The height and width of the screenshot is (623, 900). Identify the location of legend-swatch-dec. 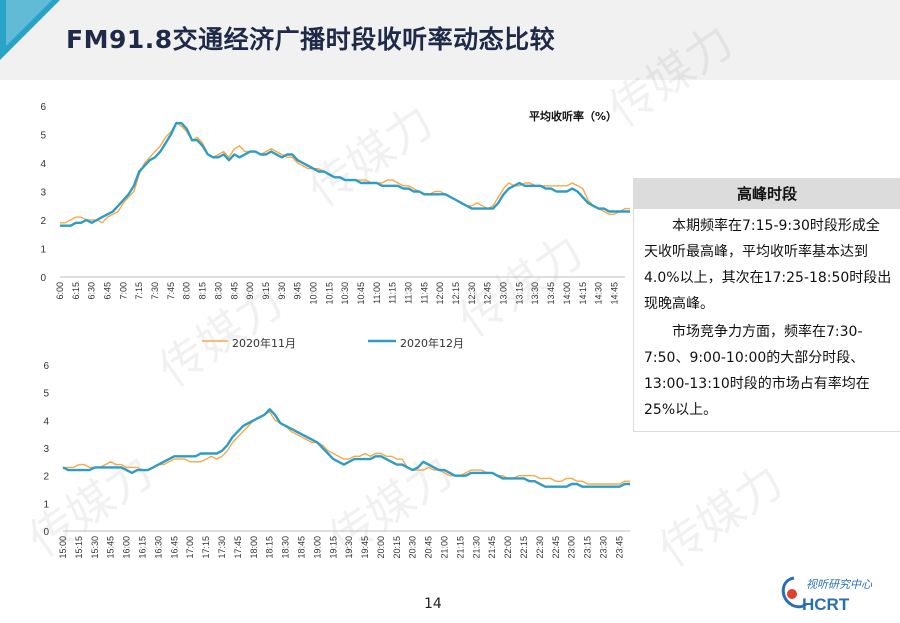
(382, 341).